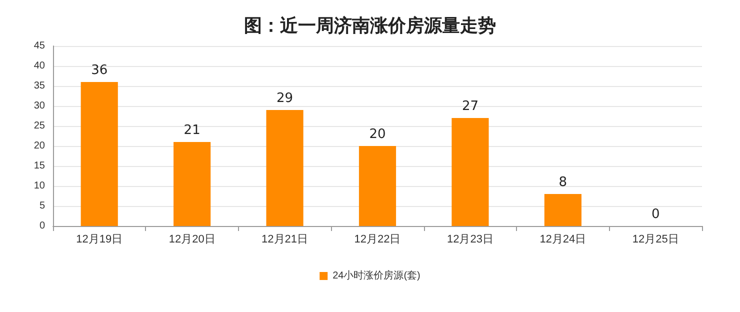  What do you see at coordinates (40, 46) in the screenshot?
I see `y-tick-label: 45` at bounding box center [40, 46].